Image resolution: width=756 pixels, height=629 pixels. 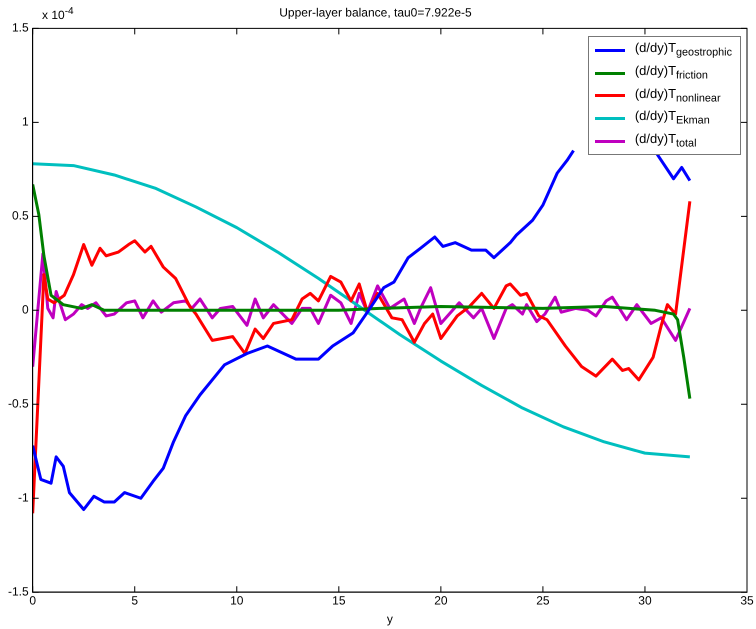 I want to click on legend-label: (d/dy)T$_{total}$, so click(x=665, y=141).